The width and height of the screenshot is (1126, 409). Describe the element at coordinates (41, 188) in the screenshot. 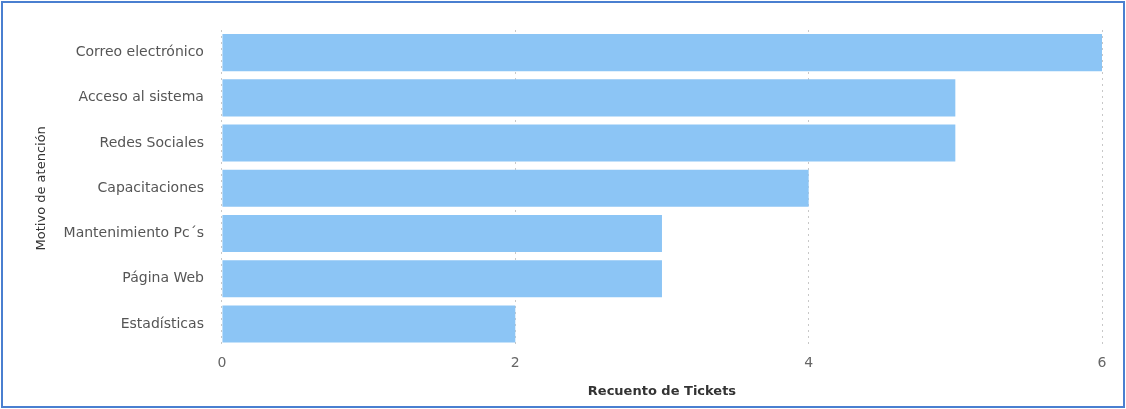

I see `y-axis-title: Motivo de atención` at that location.